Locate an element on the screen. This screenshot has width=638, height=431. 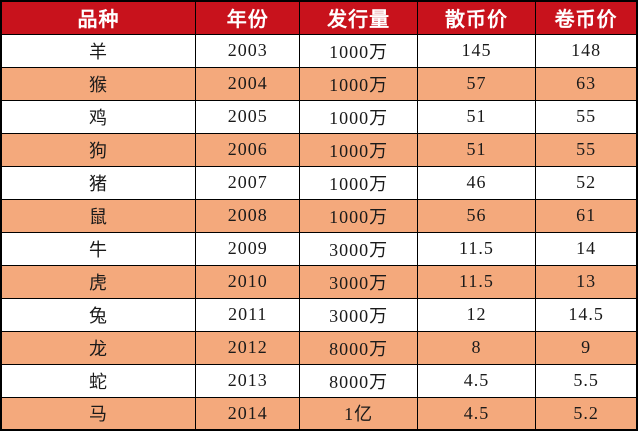
header-row: 品种 年份 发行量 散币价 卷币价 is located at coordinates (319, 17).